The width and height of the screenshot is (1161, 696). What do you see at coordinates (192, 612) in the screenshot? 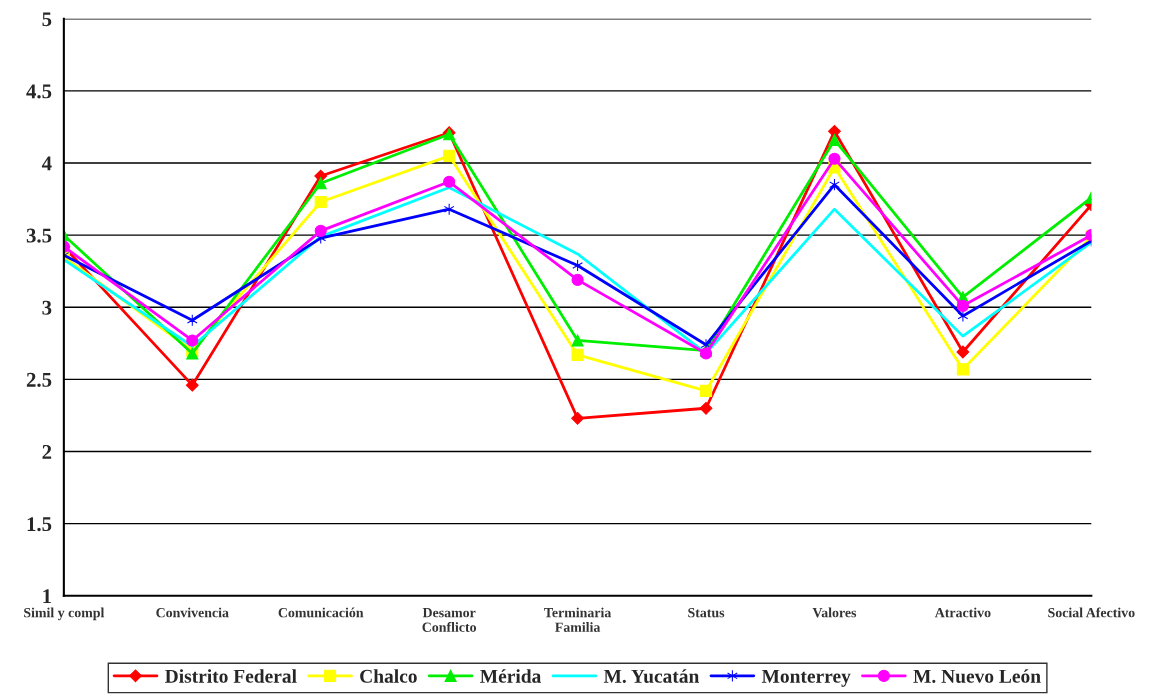
I see `x-tick-label: Convivencia` at bounding box center [192, 612].